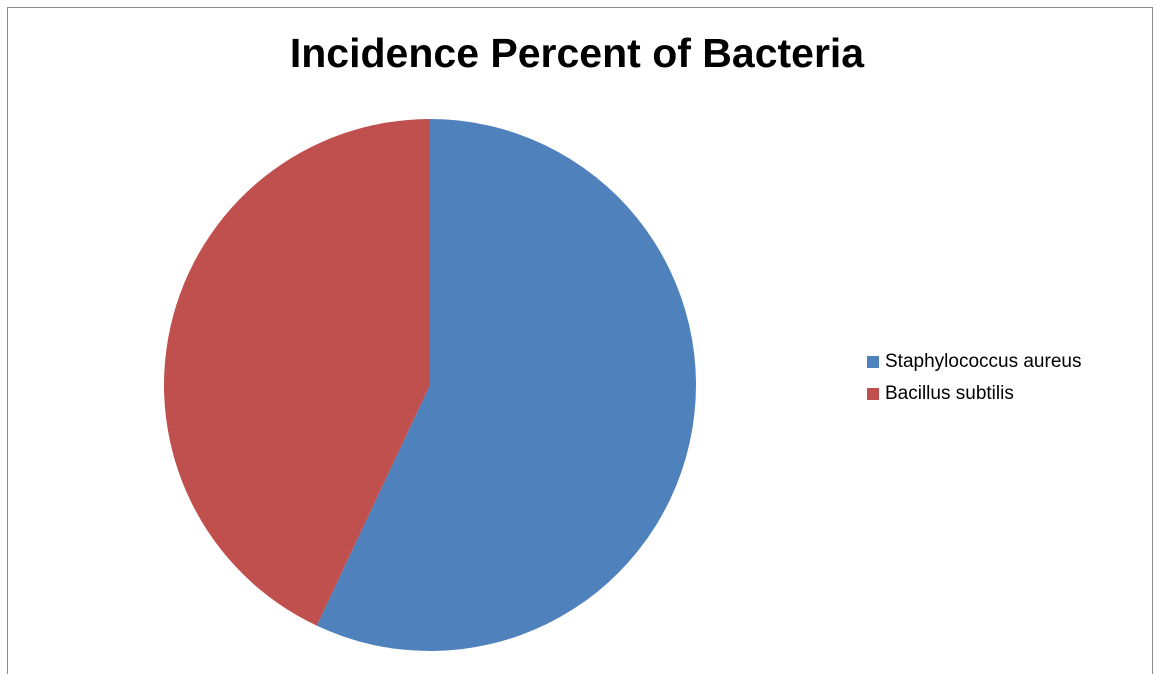  Describe the element at coordinates (949, 393) in the screenshot. I see `legend-label: Bacillus subtilis` at that location.